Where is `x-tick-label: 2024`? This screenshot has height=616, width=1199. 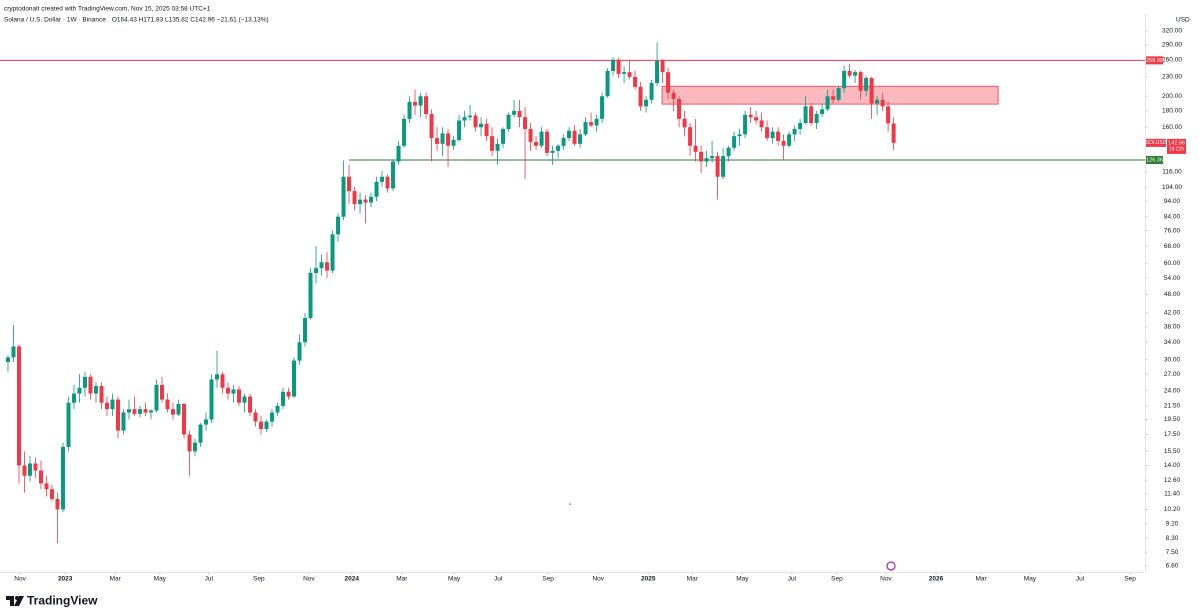 x-tick-label: 2024 is located at coordinates (352, 579).